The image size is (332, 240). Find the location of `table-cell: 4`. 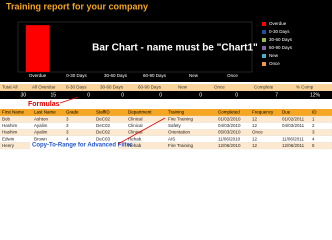

table-cell: 4 is located at coordinates (67, 138).